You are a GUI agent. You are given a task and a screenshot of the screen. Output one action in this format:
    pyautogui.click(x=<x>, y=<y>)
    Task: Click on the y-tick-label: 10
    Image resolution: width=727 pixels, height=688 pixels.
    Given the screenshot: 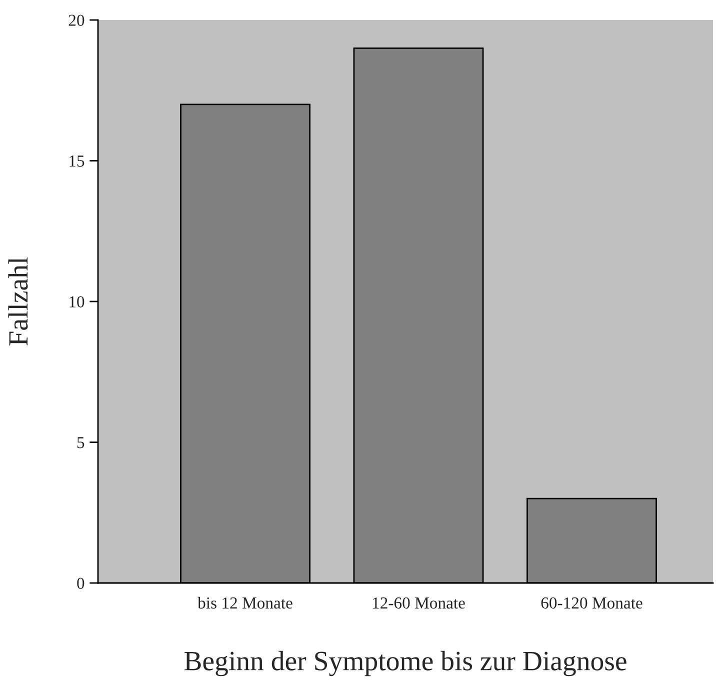 What is the action you would take?
    pyautogui.click(x=77, y=302)
    